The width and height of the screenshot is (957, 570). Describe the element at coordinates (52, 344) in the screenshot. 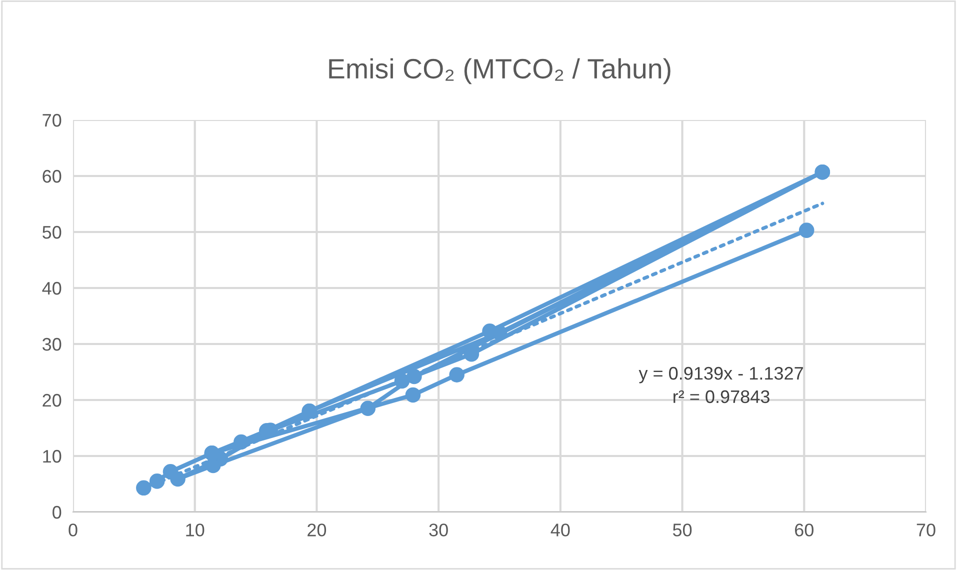

I see `y-tick-label: 30` at that location.